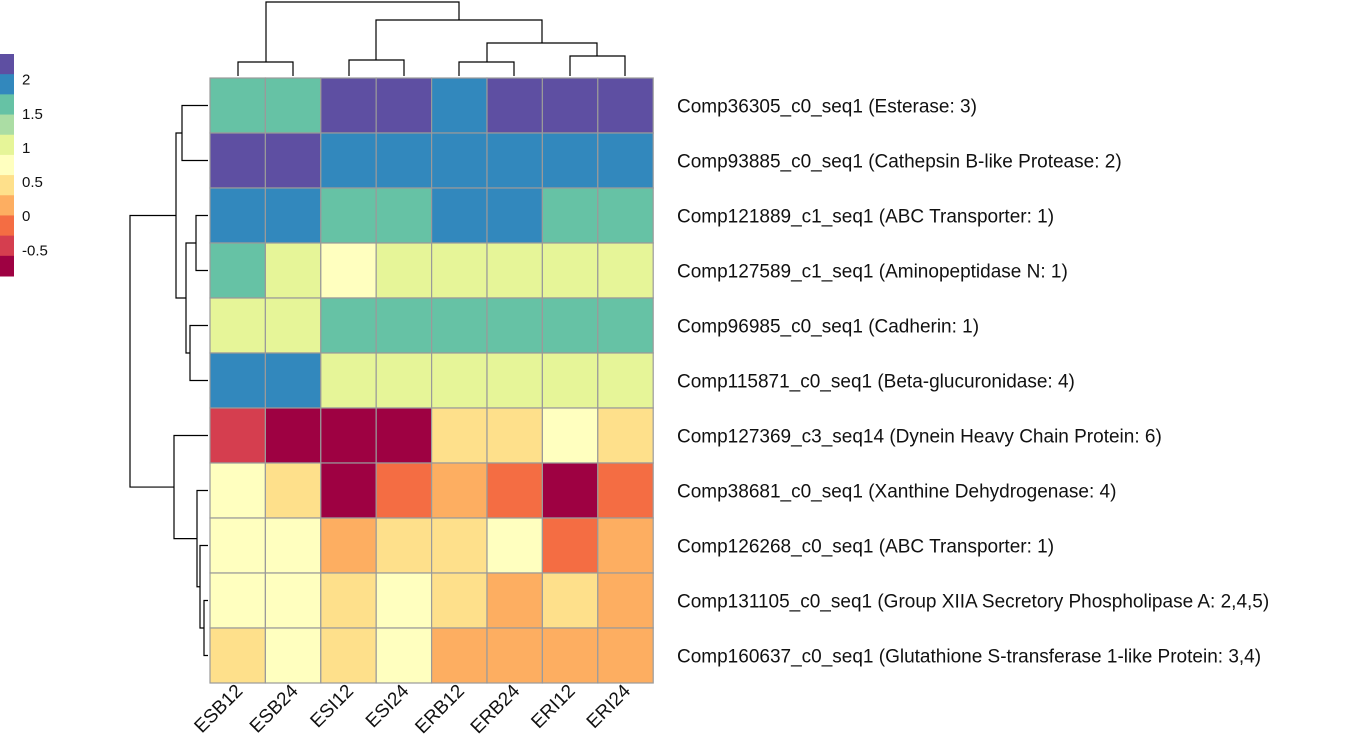  What do you see at coordinates (198, 353) in the screenshot?
I see `row-dendro-link-r4-r5` at bounding box center [198, 353].